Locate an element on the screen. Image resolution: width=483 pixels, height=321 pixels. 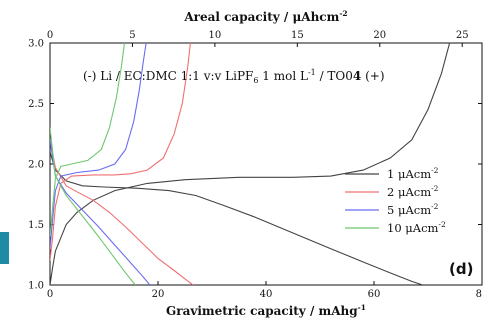
legend-label: 2 μAcm-2 is located at coordinates (413, 191).